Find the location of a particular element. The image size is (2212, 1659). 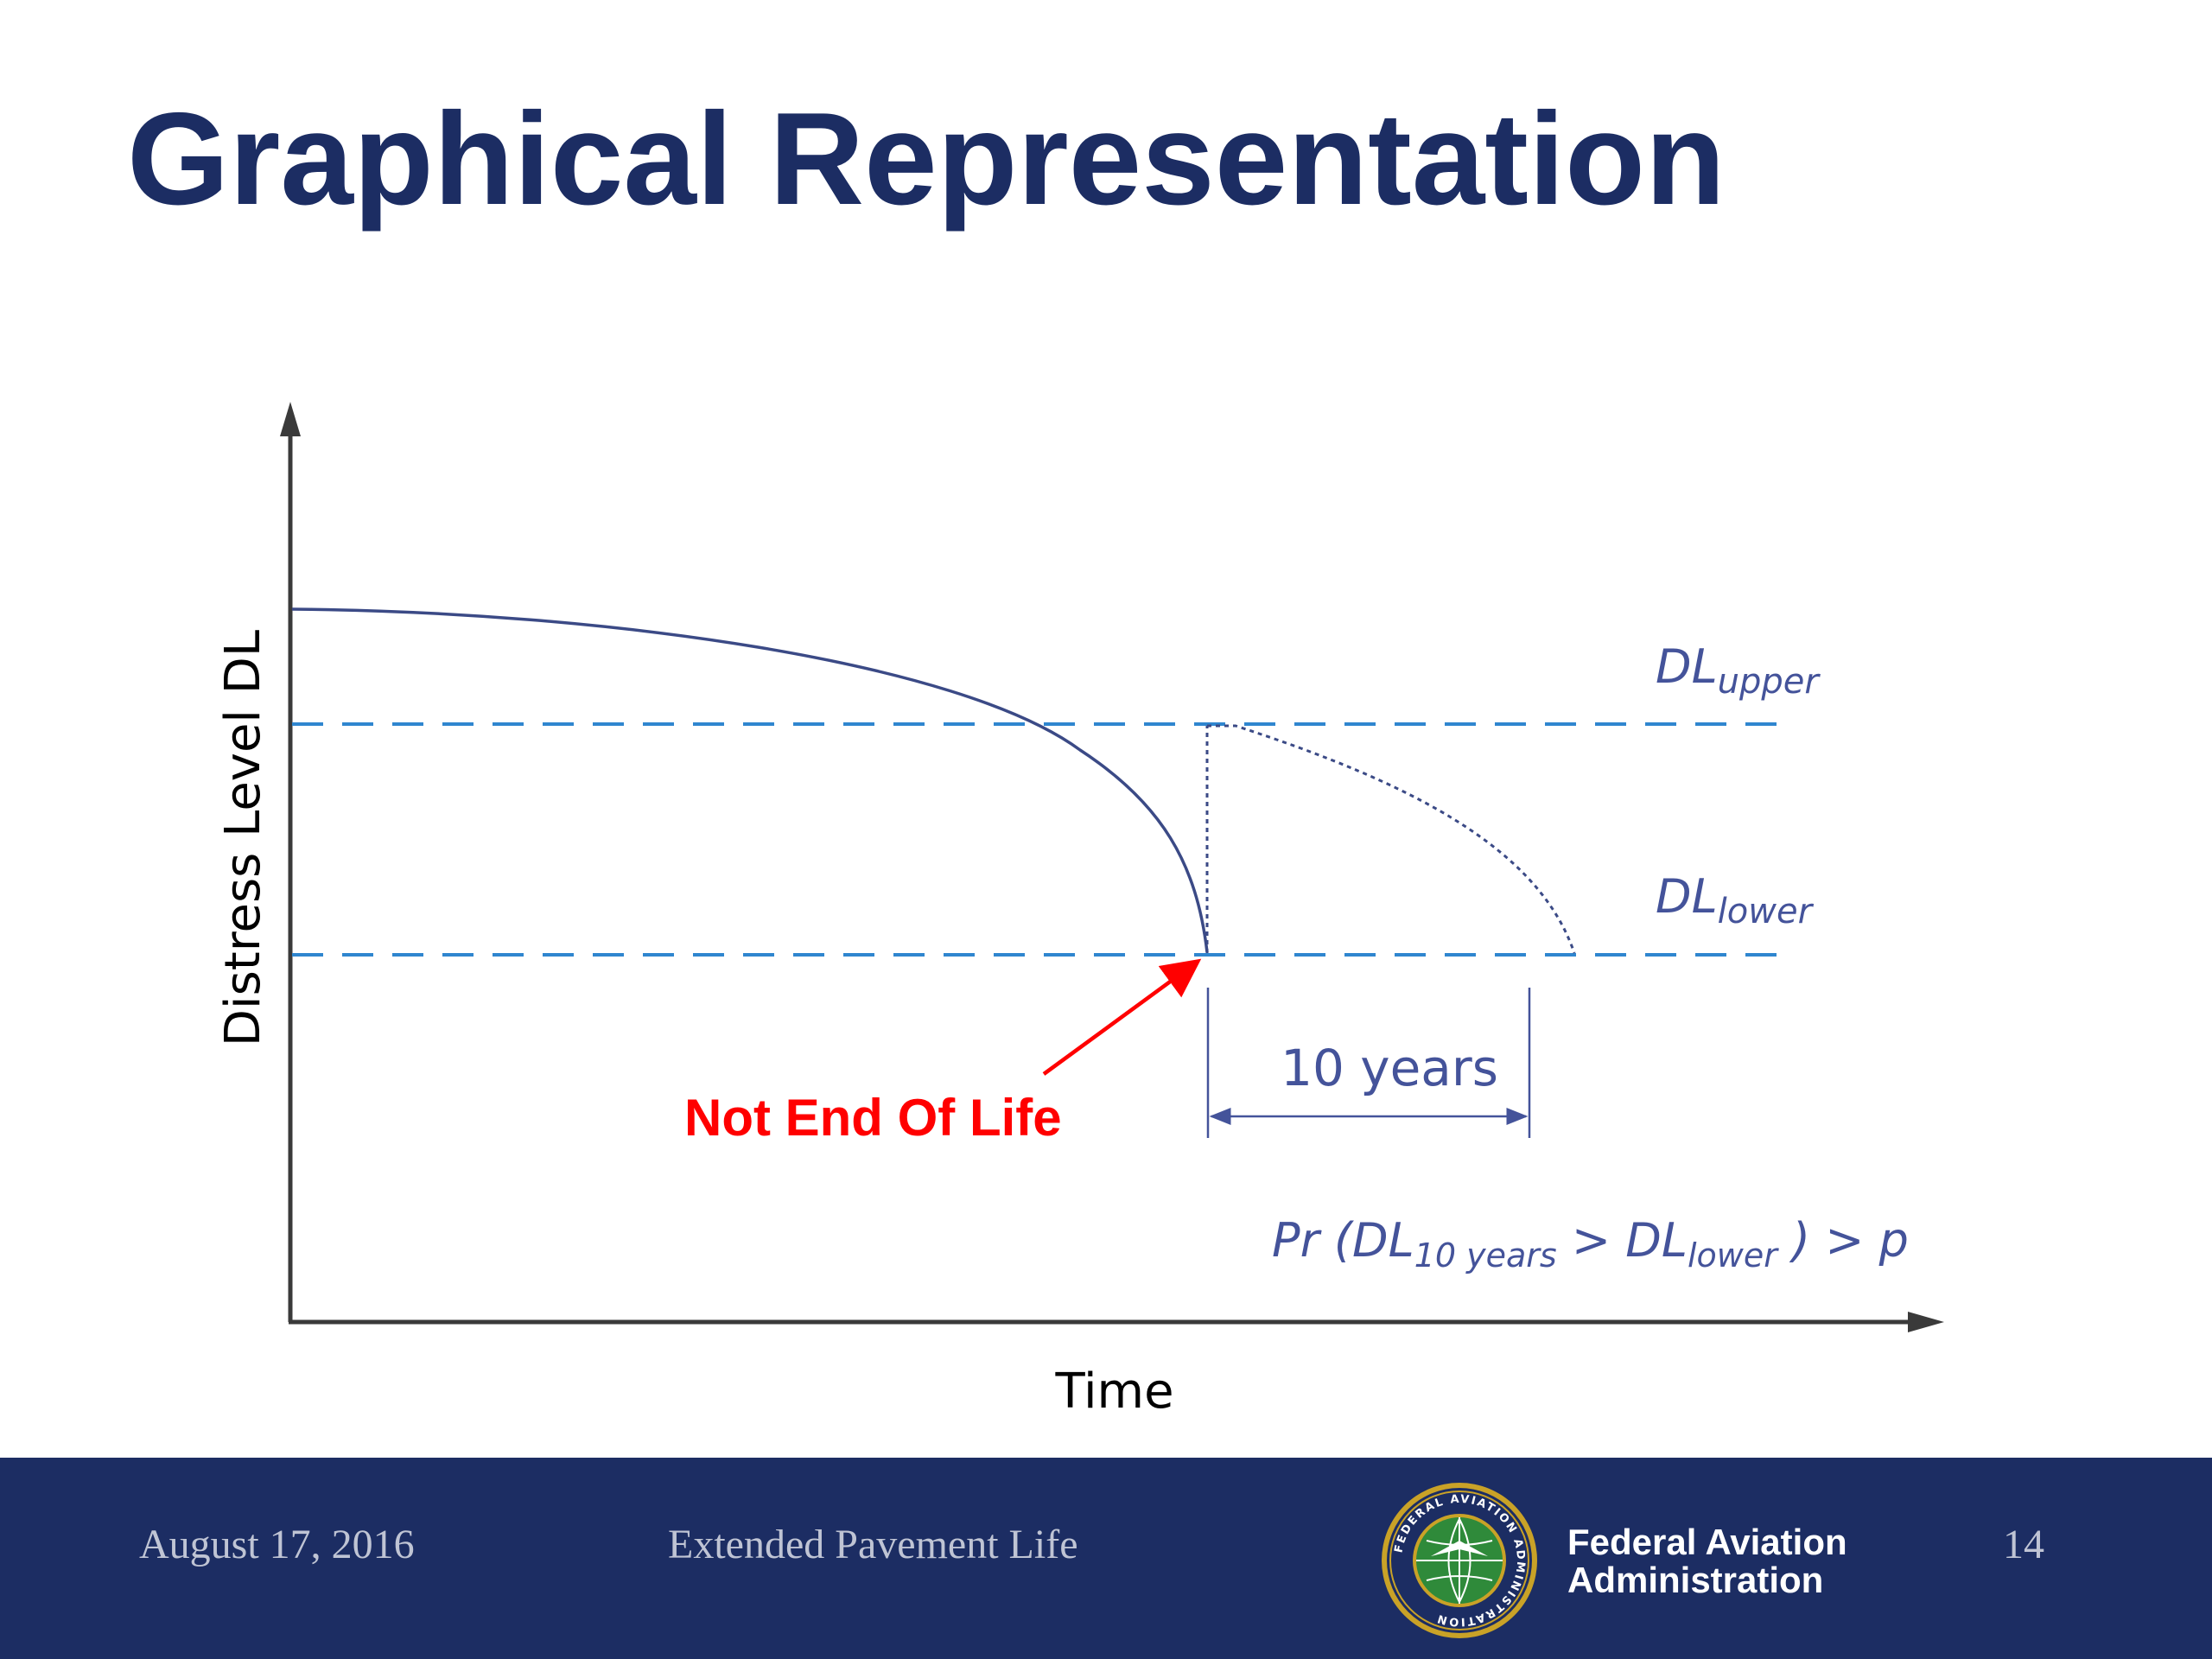

y-axis-arrowhead is located at coordinates (290, 419).